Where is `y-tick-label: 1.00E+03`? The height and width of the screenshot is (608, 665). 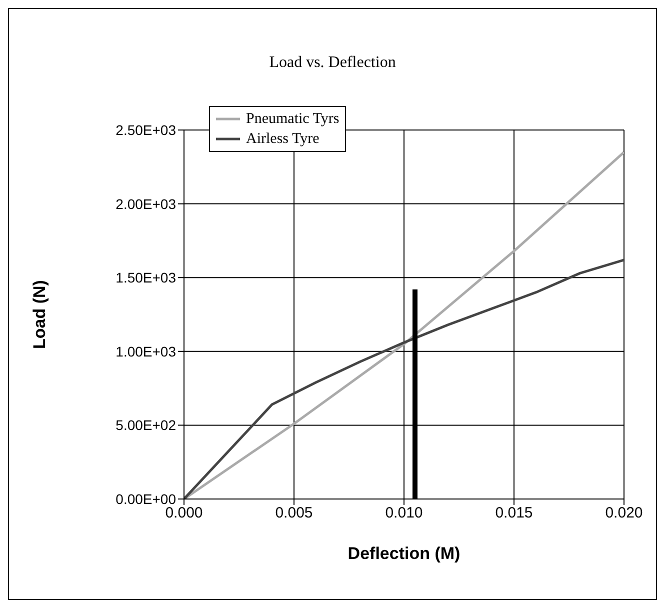
y-tick-label: 1.00E+03 is located at coordinates (146, 351).